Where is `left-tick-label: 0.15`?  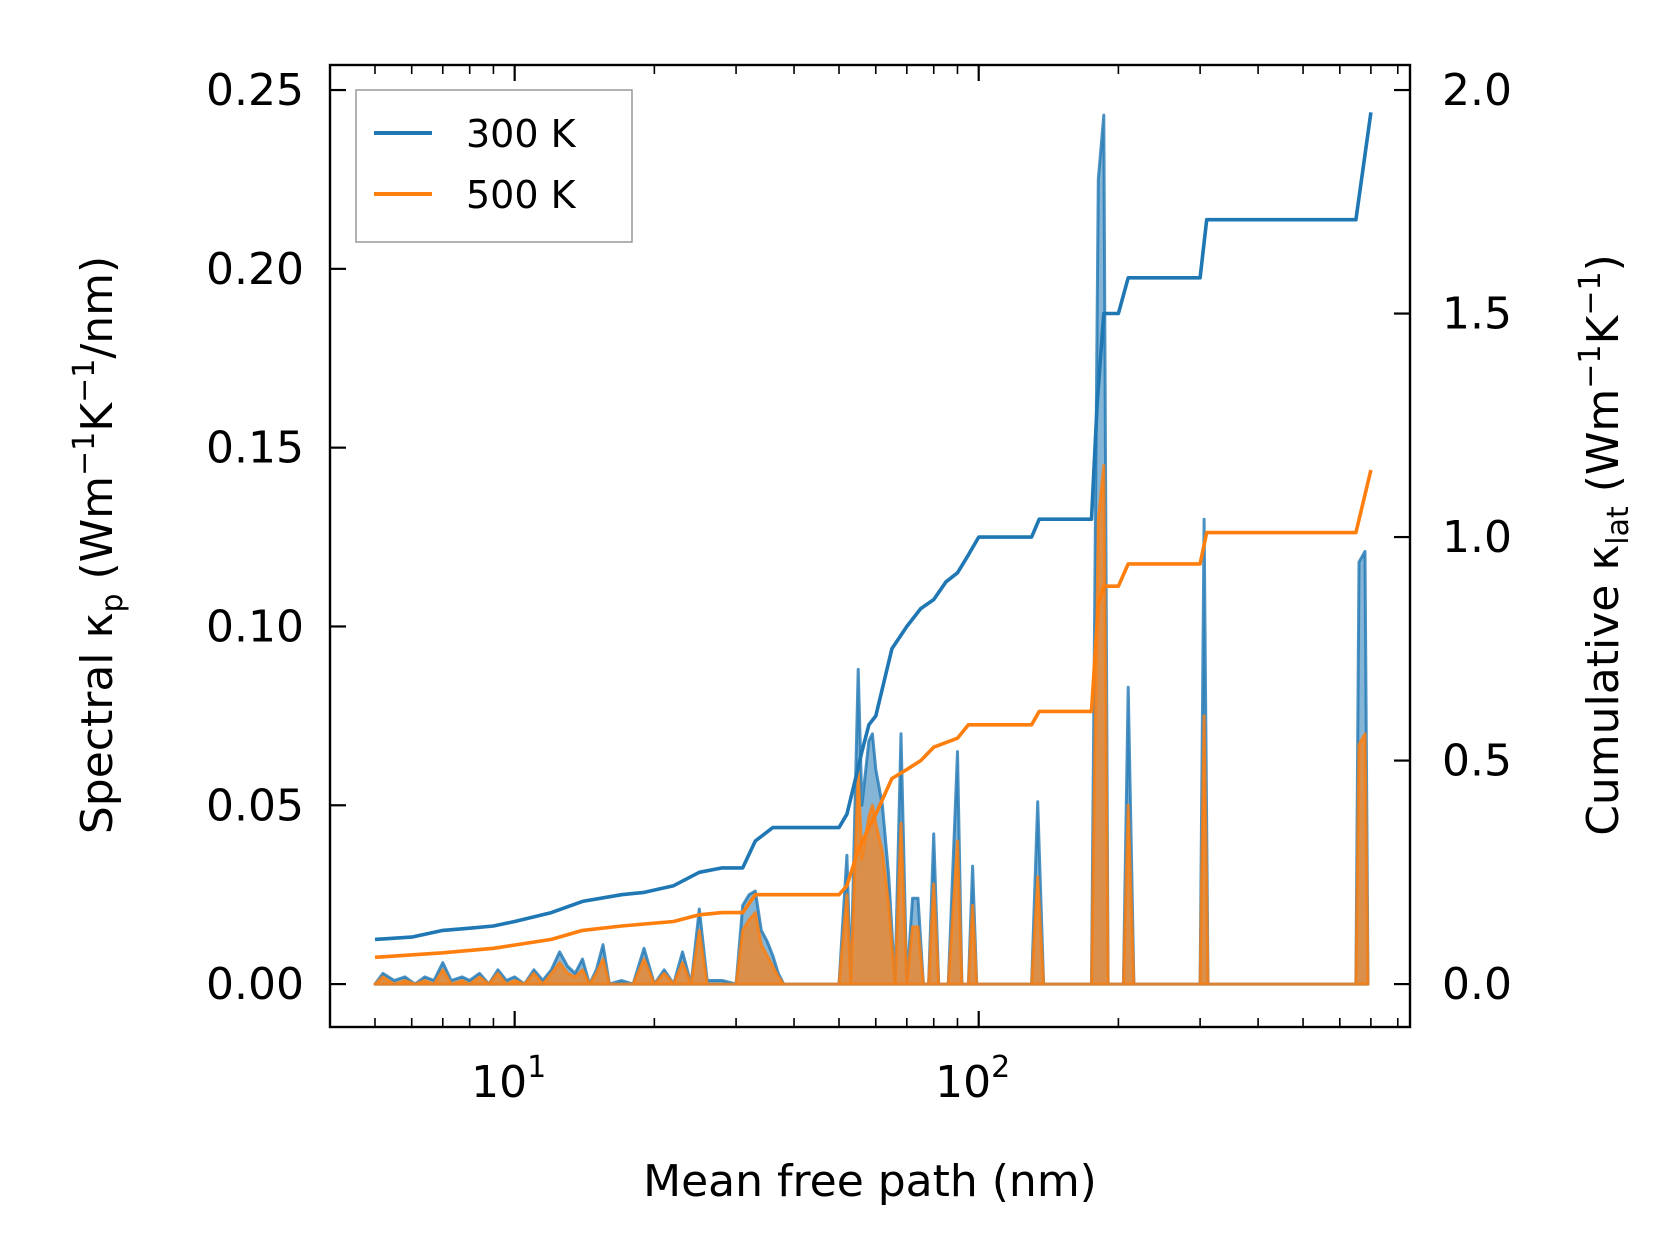
left-tick-label: 0.15 is located at coordinates (255, 448).